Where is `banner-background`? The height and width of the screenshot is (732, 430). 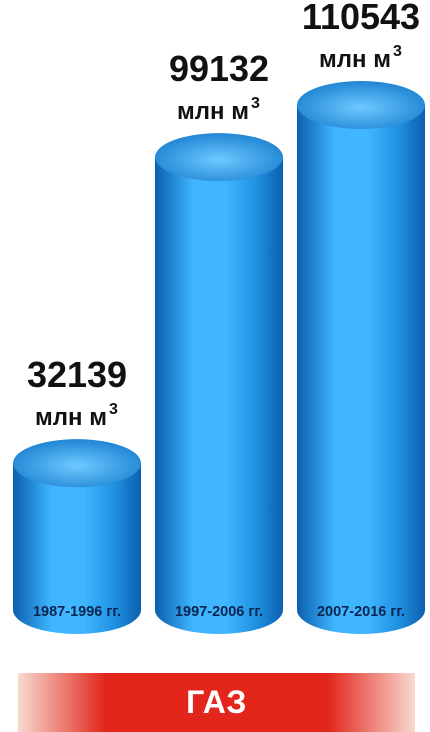 banner-background is located at coordinates (216, 702).